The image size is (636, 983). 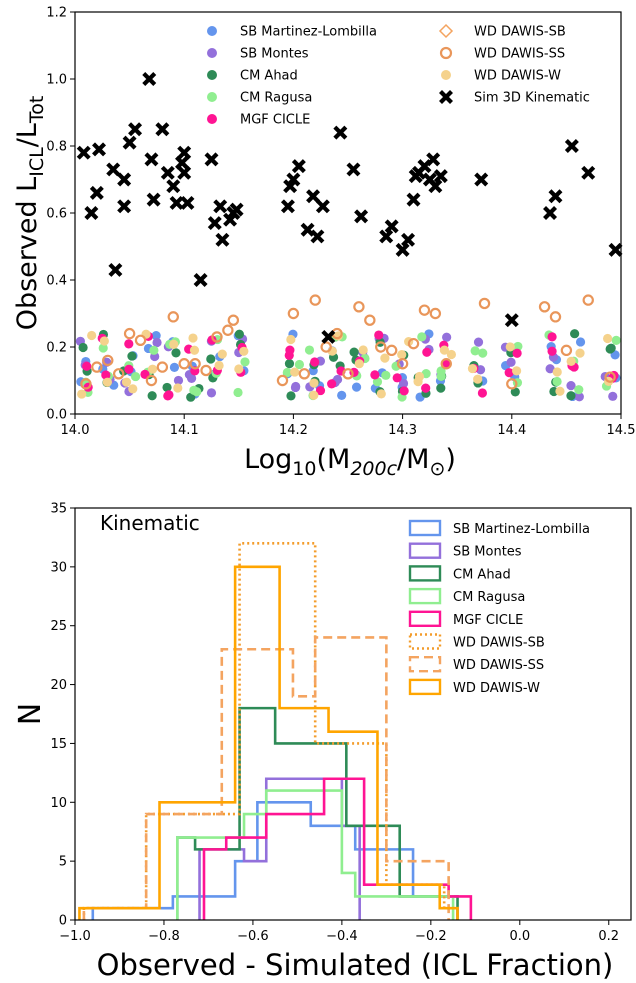 What do you see at coordinates (476, 642) in the screenshot?
I see `legend-entry: WD DAWIS-SB` at bounding box center [476, 642].